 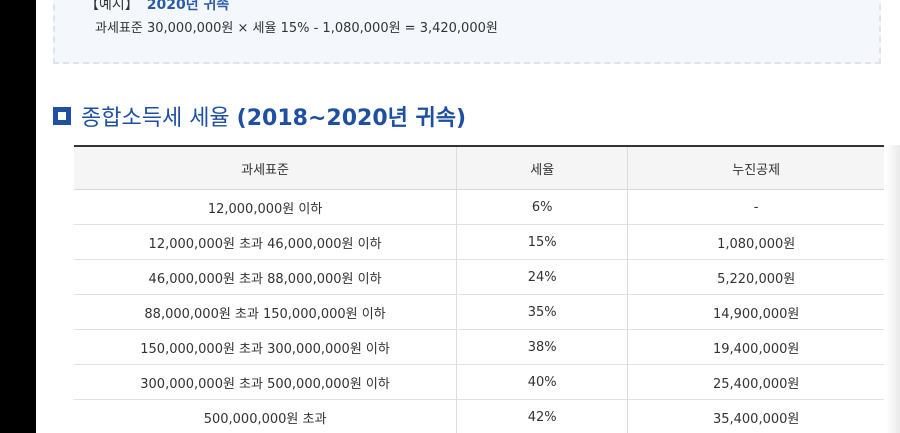 I want to click on cell-tax-base: 150,000,000원 초과 300,000,000원 이하, so click(x=266, y=347).